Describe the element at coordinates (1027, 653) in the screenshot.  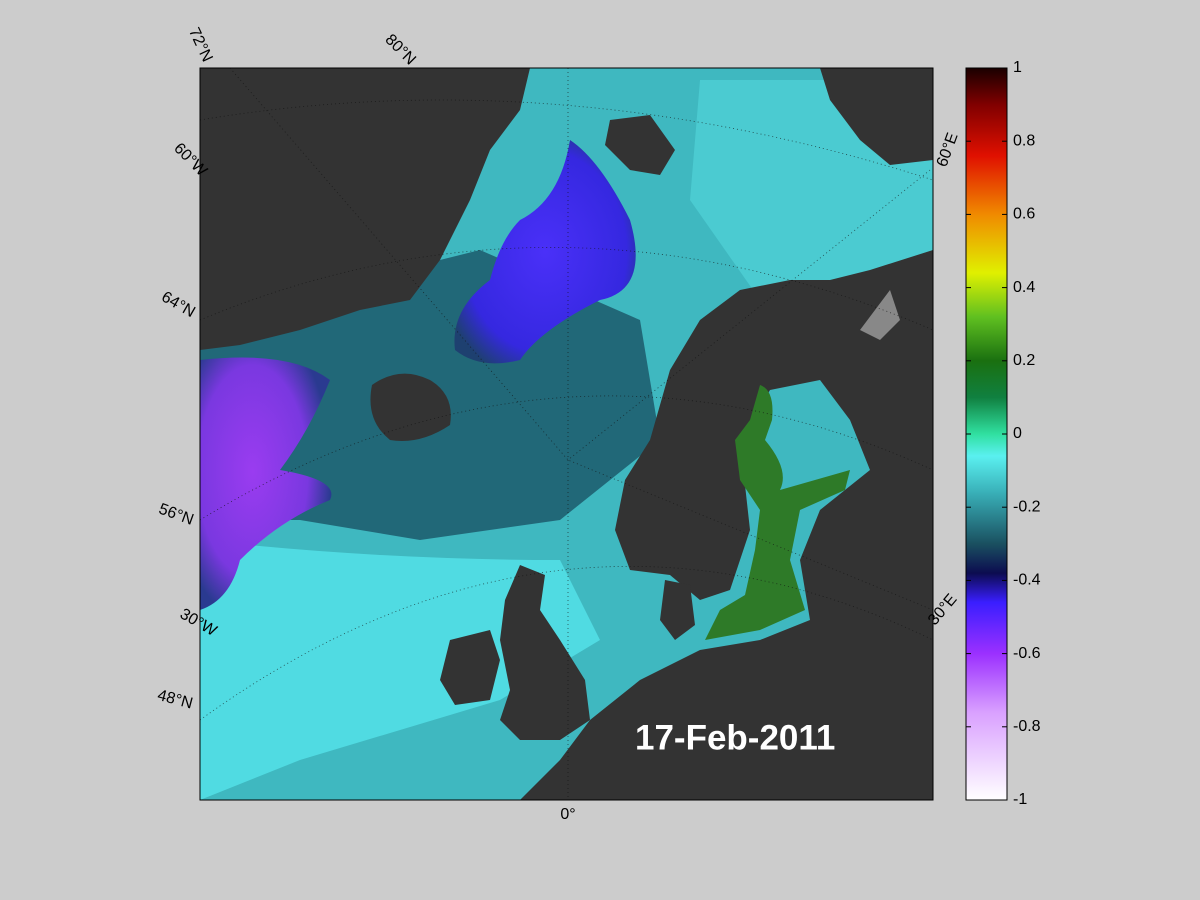
I see `colorbar-tick-label: -0.6` at that location.